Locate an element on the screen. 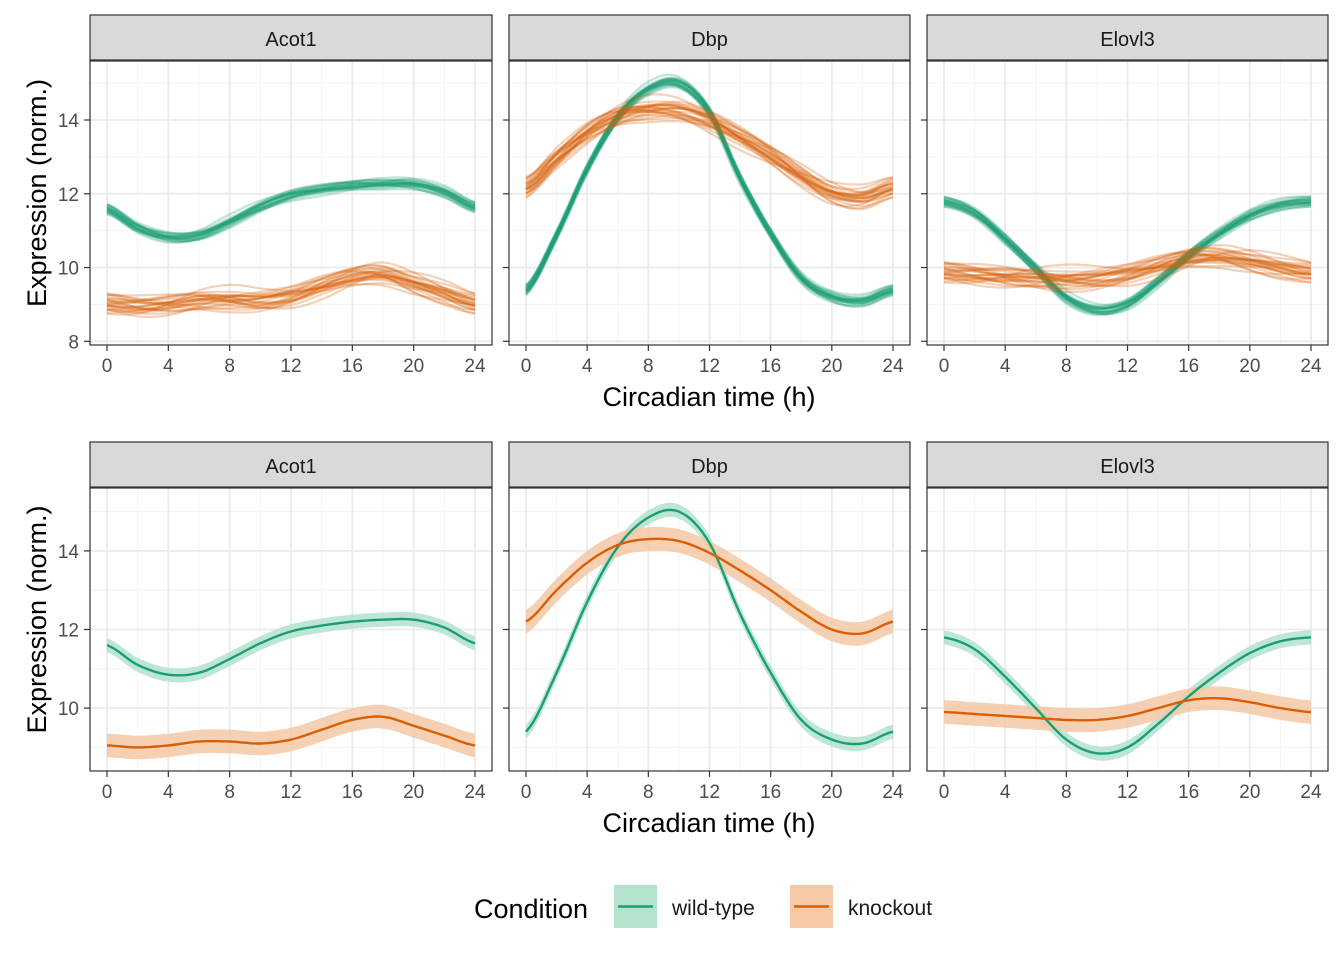 The image size is (1344, 960). y-tick-label: 14 is located at coordinates (69, 121).